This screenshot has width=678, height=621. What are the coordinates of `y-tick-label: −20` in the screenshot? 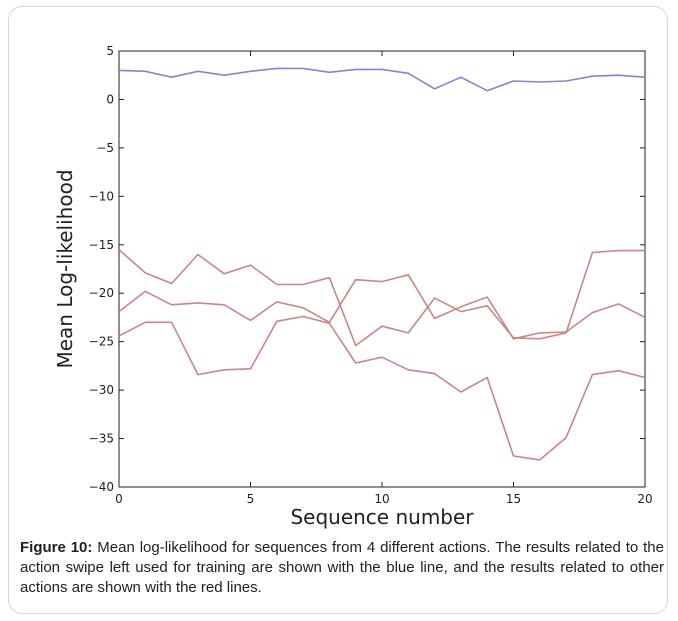 It's located at (101, 293).